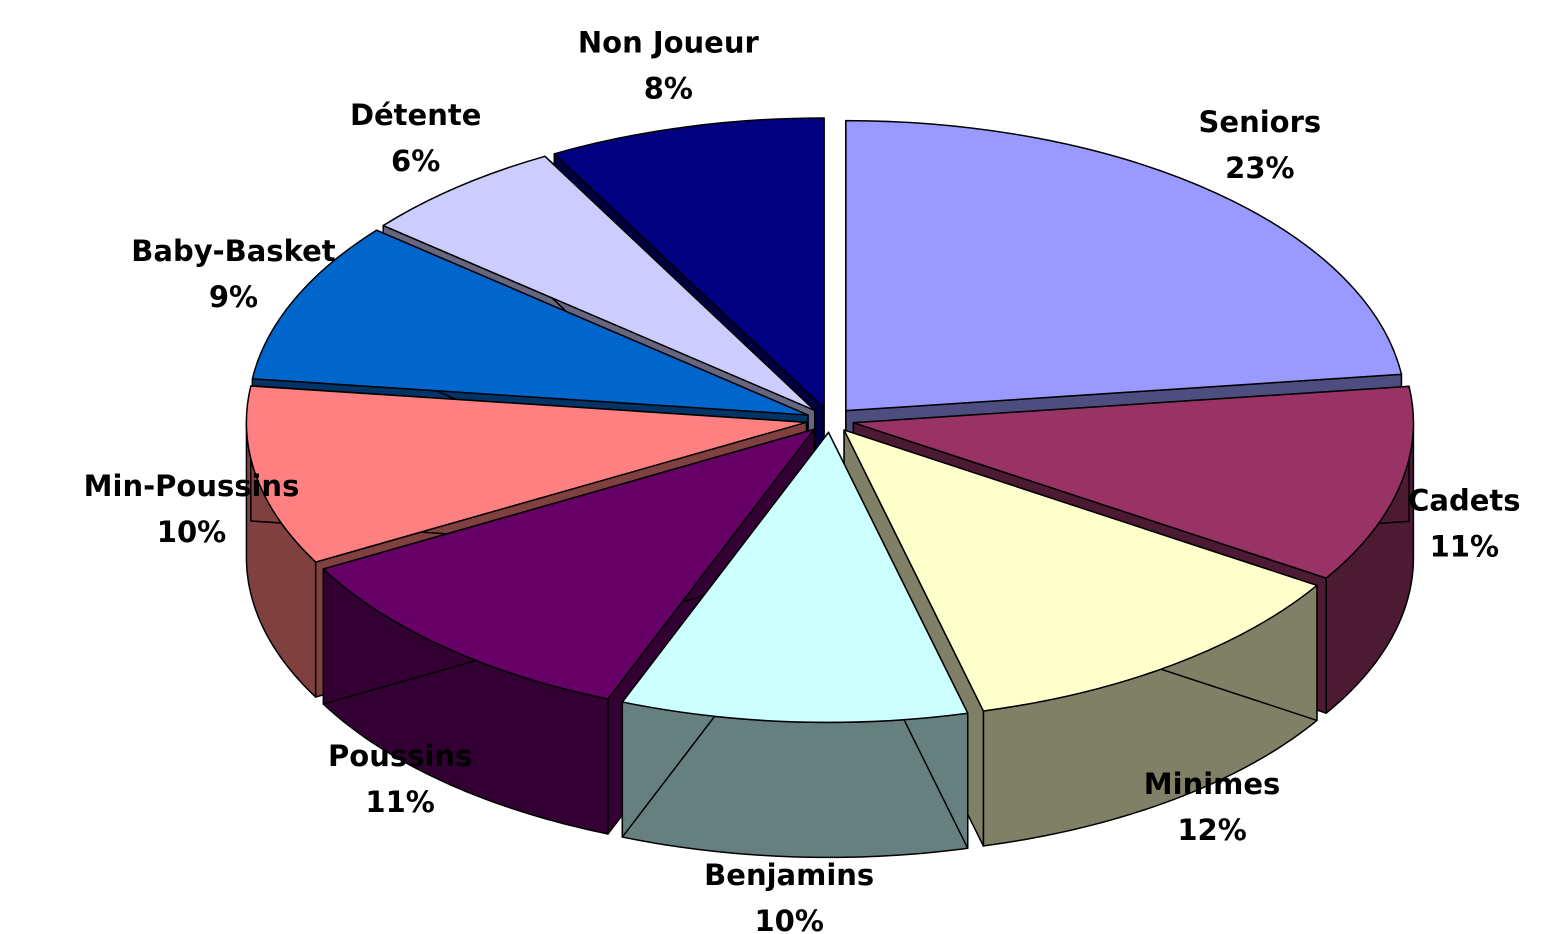 This screenshot has height=934, width=1557. I want to click on value-label: 9%, so click(233, 297).